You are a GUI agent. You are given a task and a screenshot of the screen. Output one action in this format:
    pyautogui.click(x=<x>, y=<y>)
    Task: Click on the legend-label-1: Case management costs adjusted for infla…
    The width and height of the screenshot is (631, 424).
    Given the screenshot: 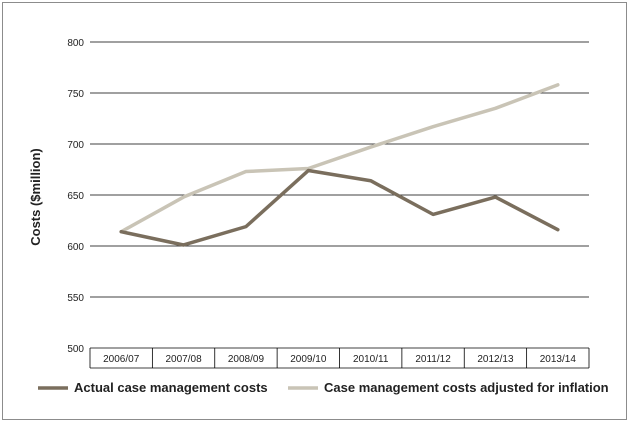 What is the action you would take?
    pyautogui.click(x=466, y=387)
    